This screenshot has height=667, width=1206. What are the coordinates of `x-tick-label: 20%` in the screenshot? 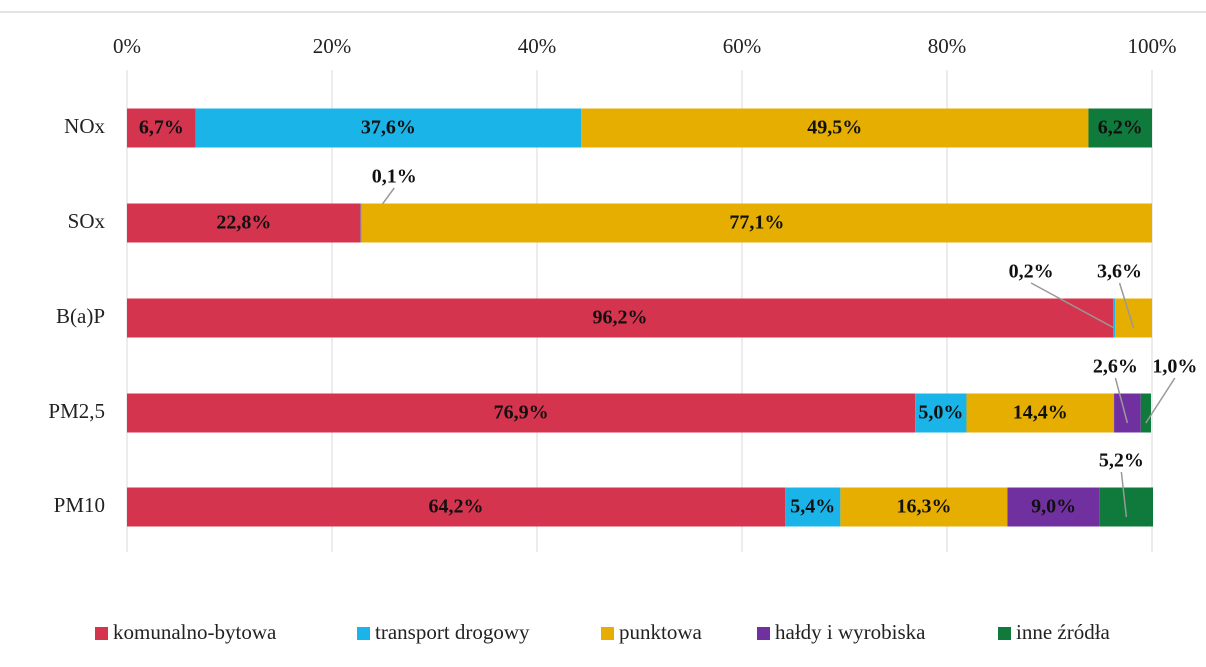 It's located at (332, 46).